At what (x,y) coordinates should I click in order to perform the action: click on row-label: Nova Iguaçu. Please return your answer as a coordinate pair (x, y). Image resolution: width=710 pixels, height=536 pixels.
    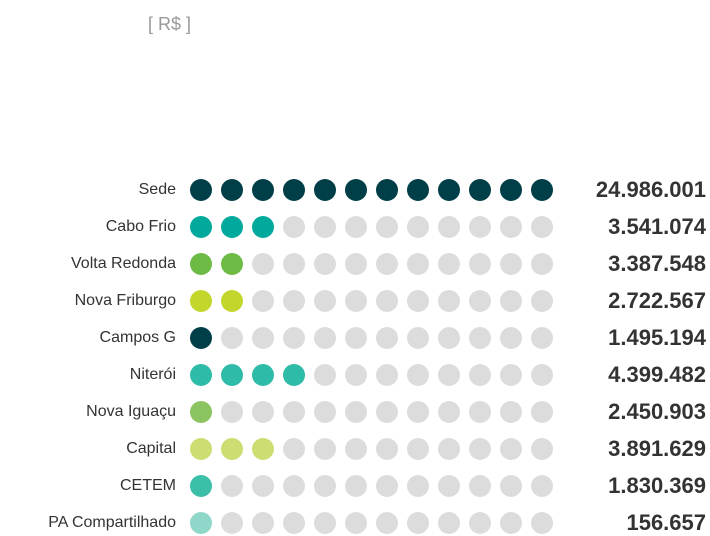
    Looking at the image, I should click on (131, 411).